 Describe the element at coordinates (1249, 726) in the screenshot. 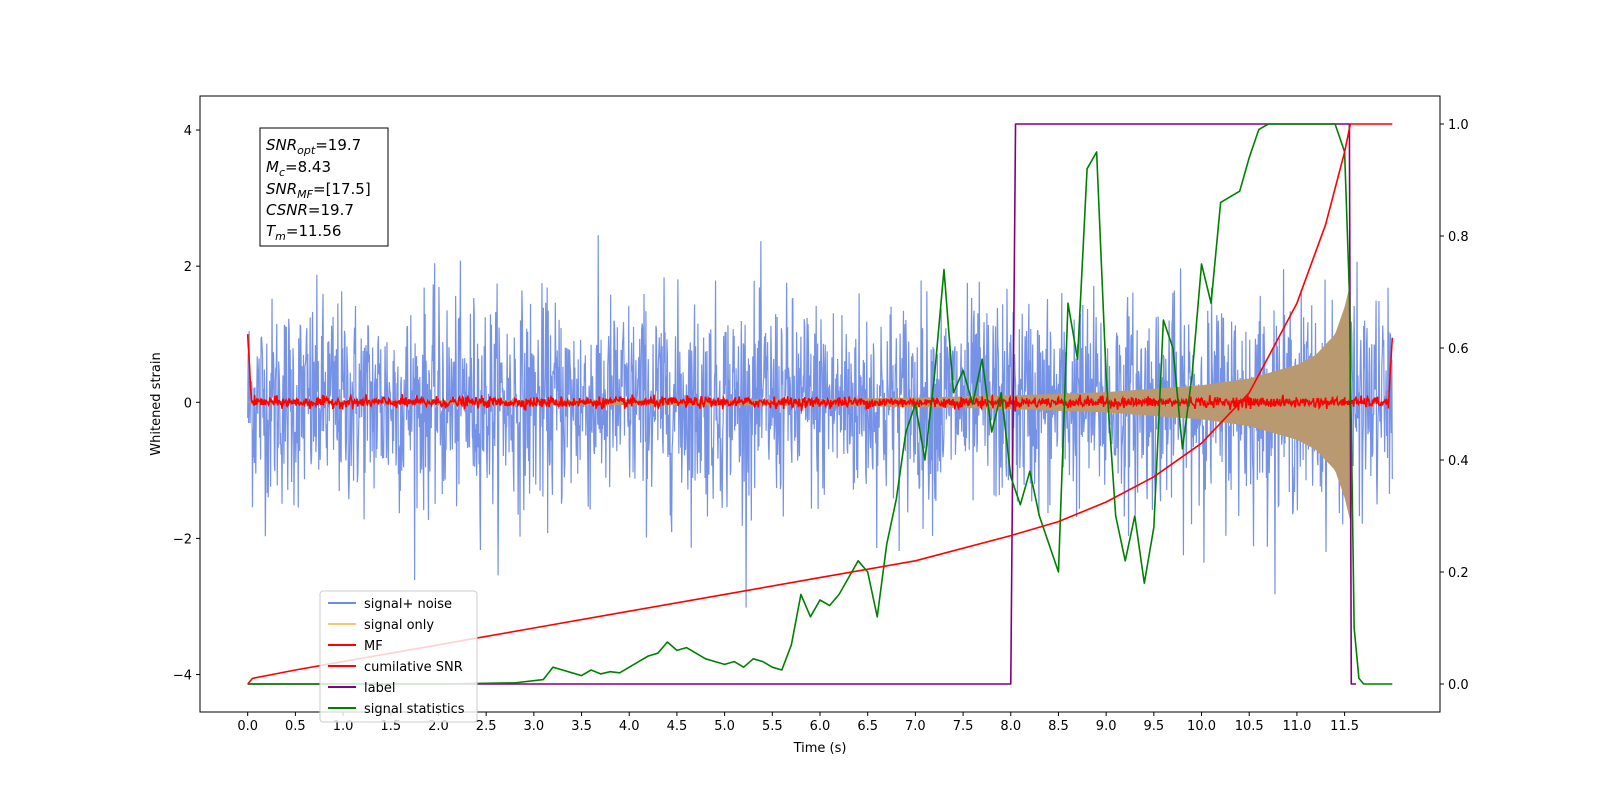

I see `x-tick-label: 10.5` at that location.